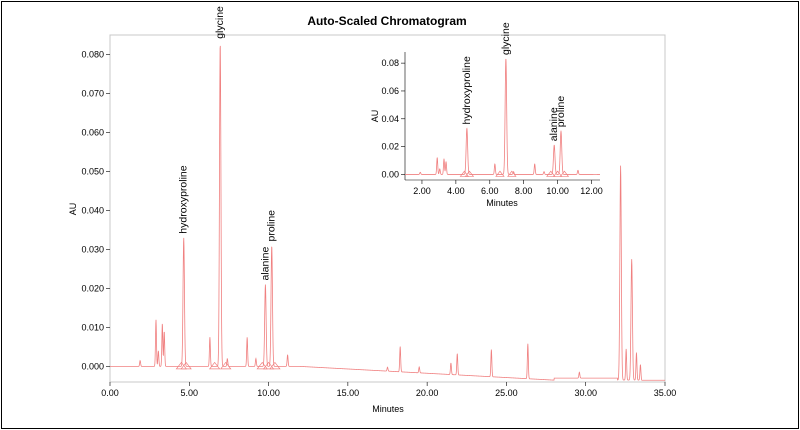 The image size is (800, 430). I want to click on y-tick-label: 0.02, so click(390, 147).